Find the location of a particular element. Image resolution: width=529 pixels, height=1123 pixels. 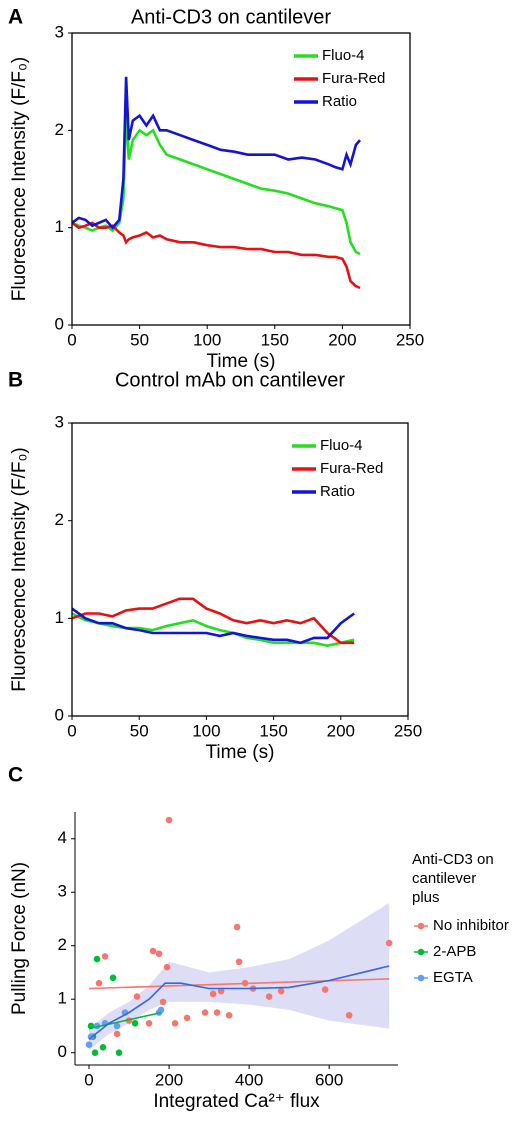

chart-title: Control mAb on cantilever is located at coordinates (230, 380).